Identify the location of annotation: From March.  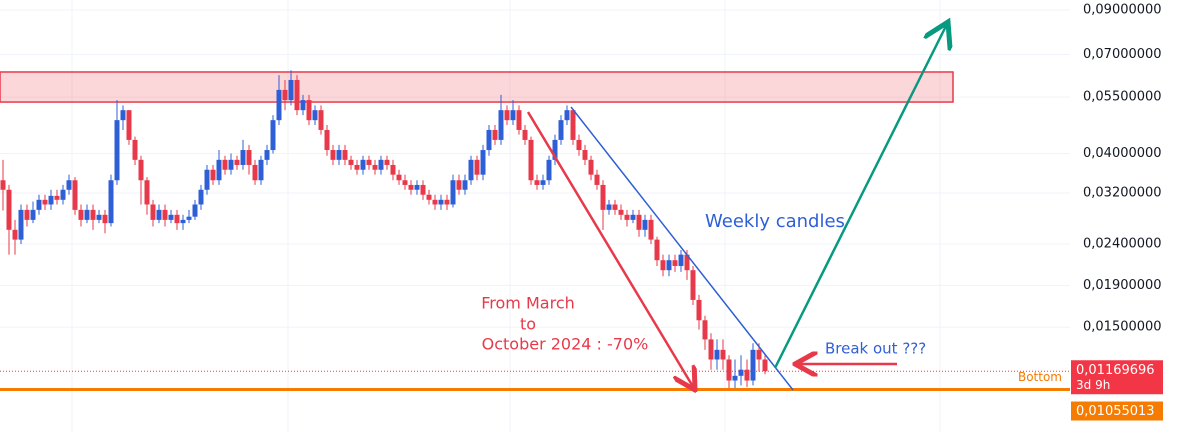
(528, 303).